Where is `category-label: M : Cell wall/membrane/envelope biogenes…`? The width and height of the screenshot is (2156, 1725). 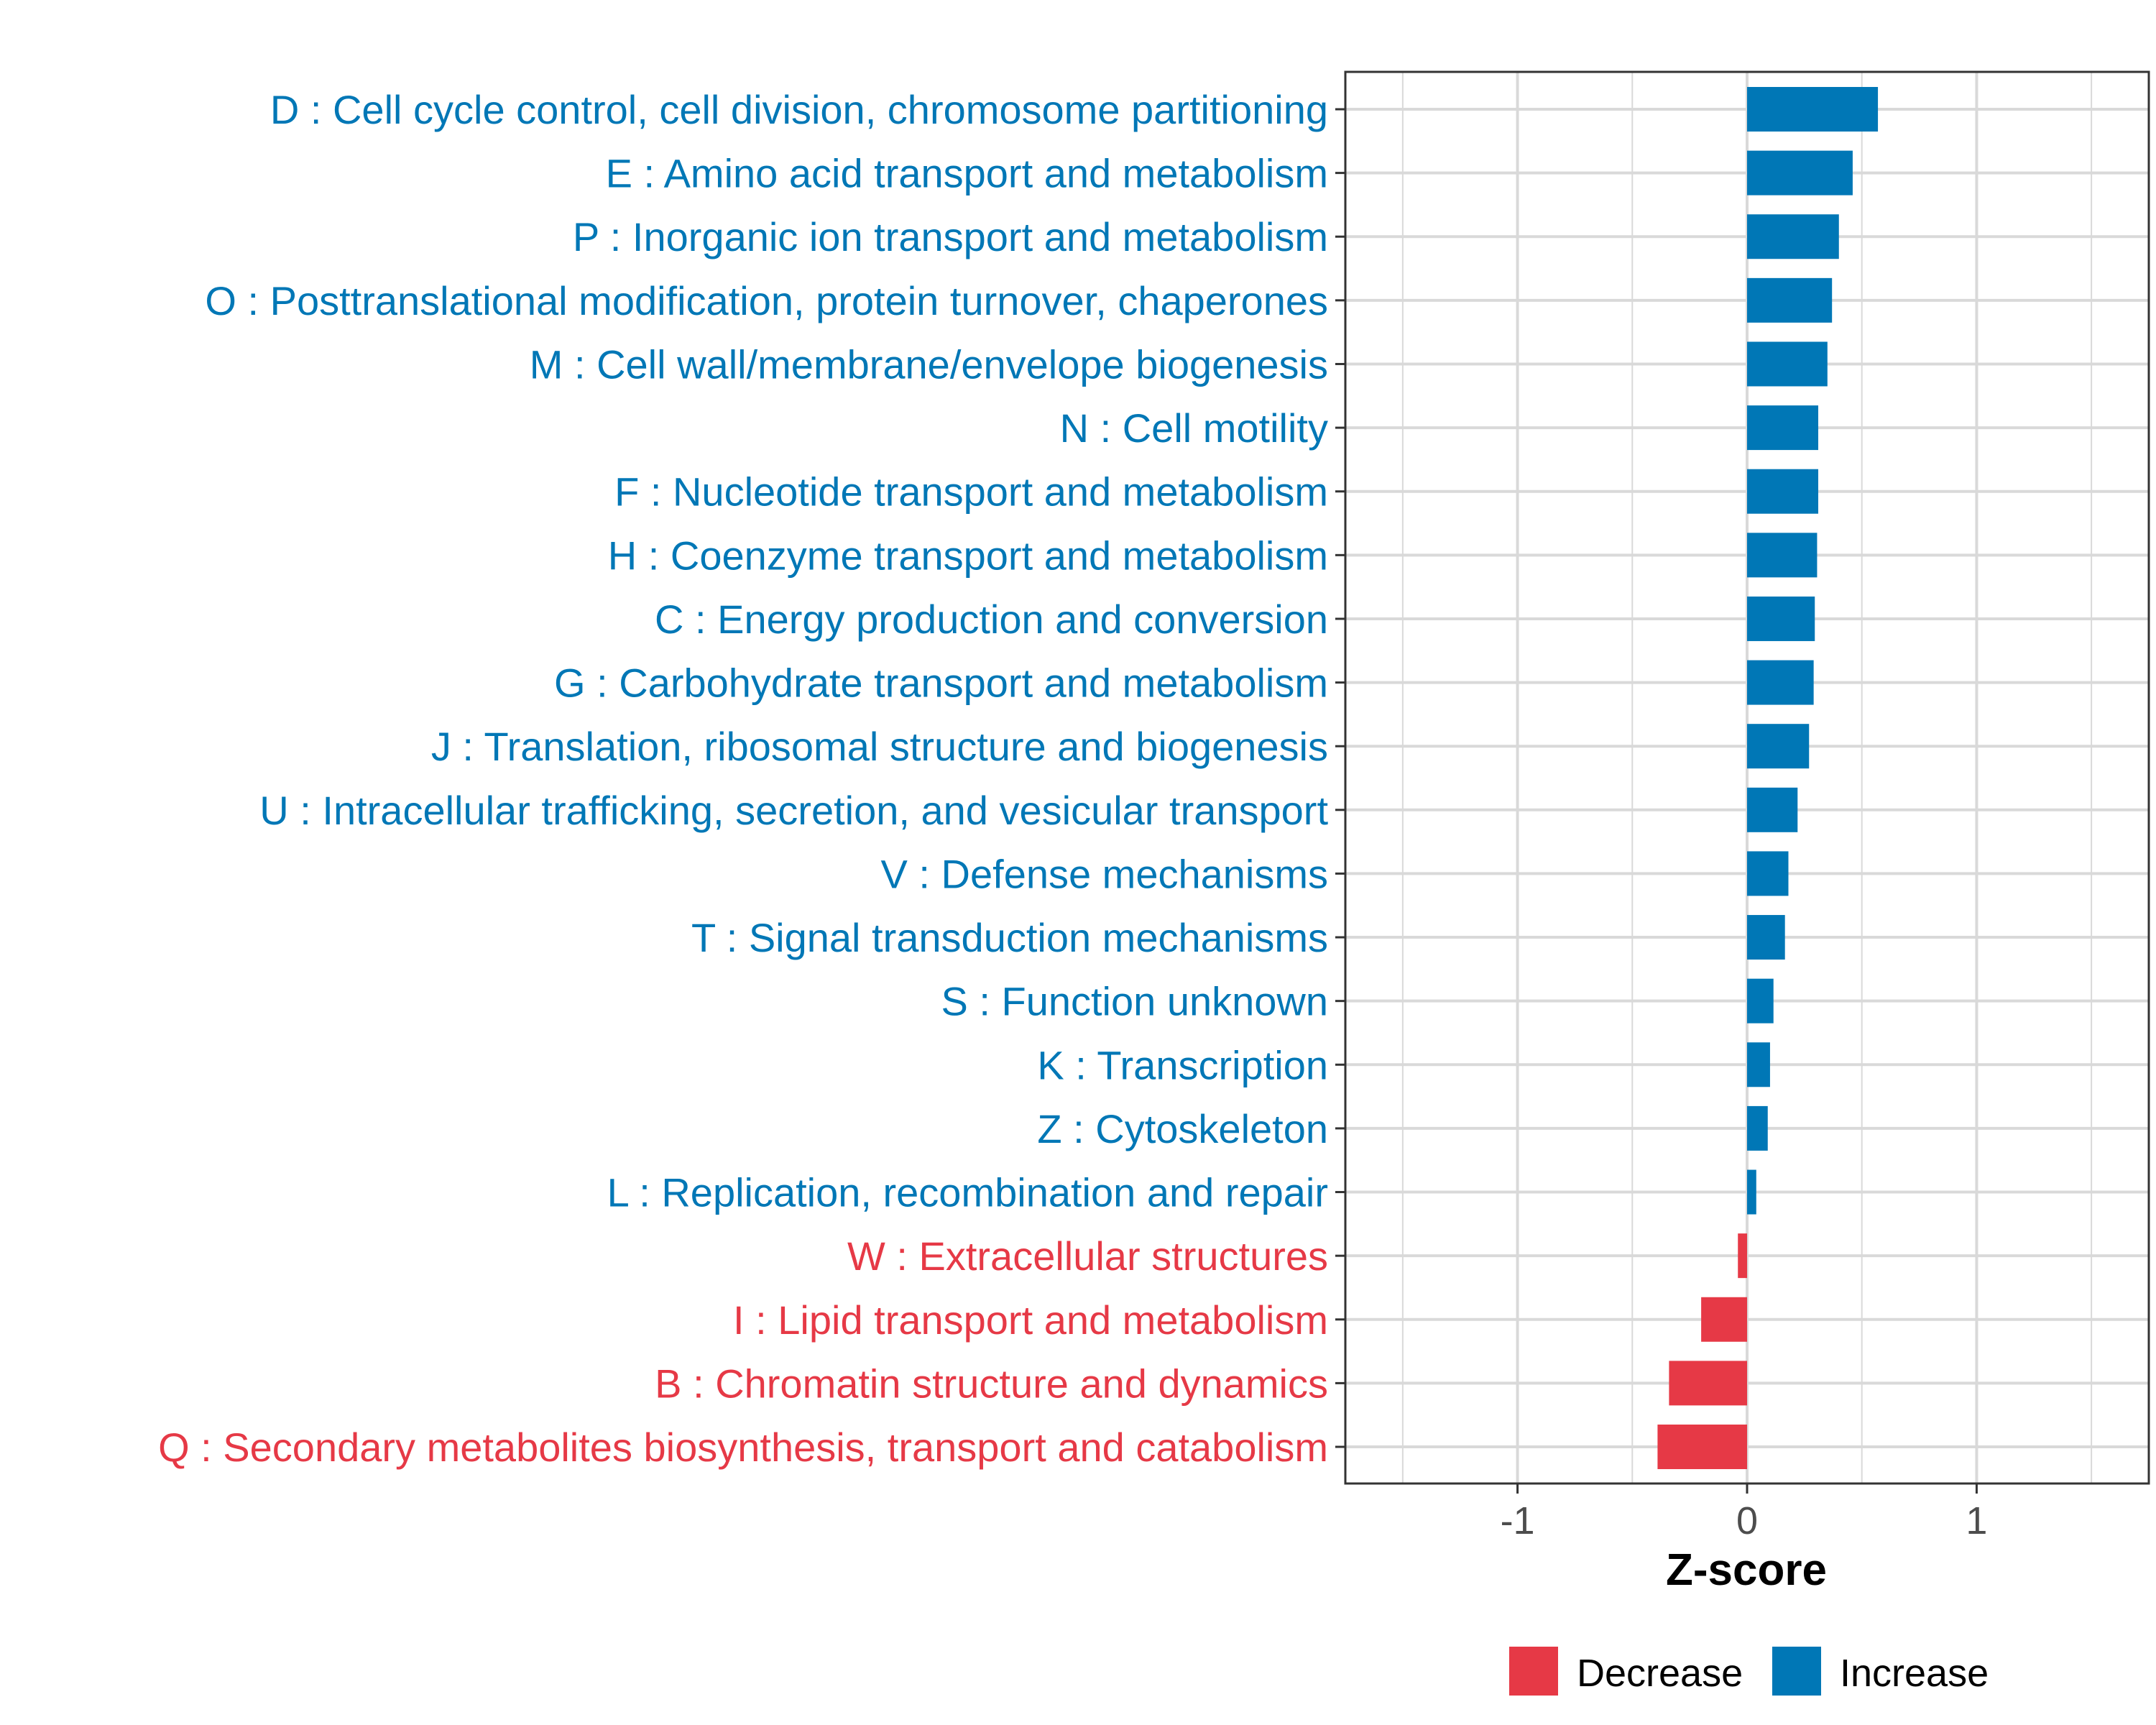 category-label: M : Cell wall/membrane/envelope biogenes… is located at coordinates (929, 364).